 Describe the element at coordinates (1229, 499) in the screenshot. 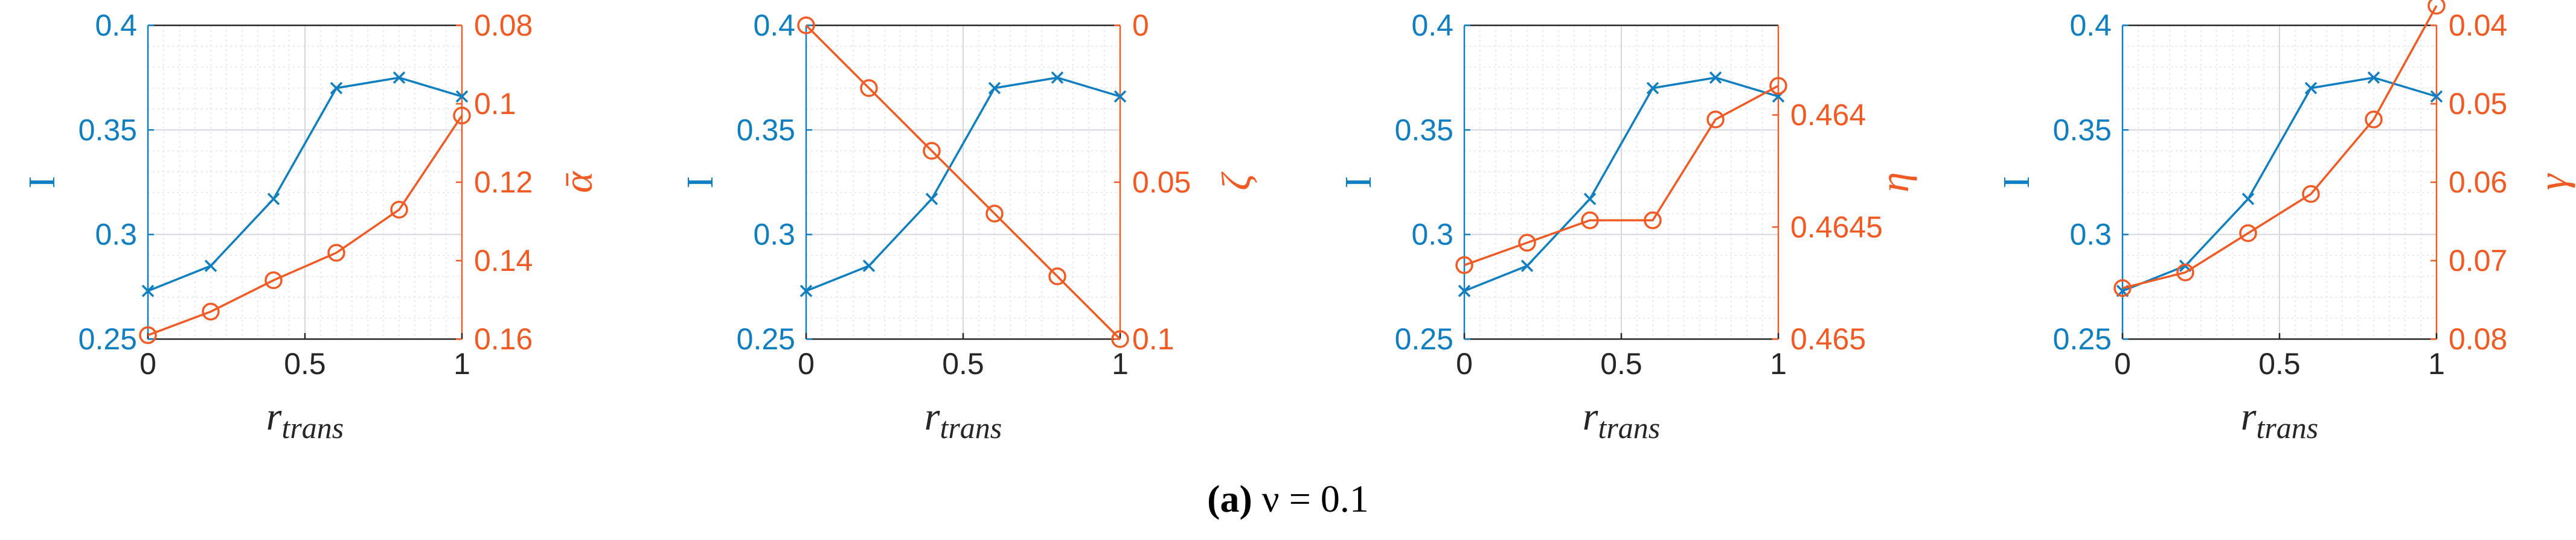

I see `caption-label: (a)` at that location.